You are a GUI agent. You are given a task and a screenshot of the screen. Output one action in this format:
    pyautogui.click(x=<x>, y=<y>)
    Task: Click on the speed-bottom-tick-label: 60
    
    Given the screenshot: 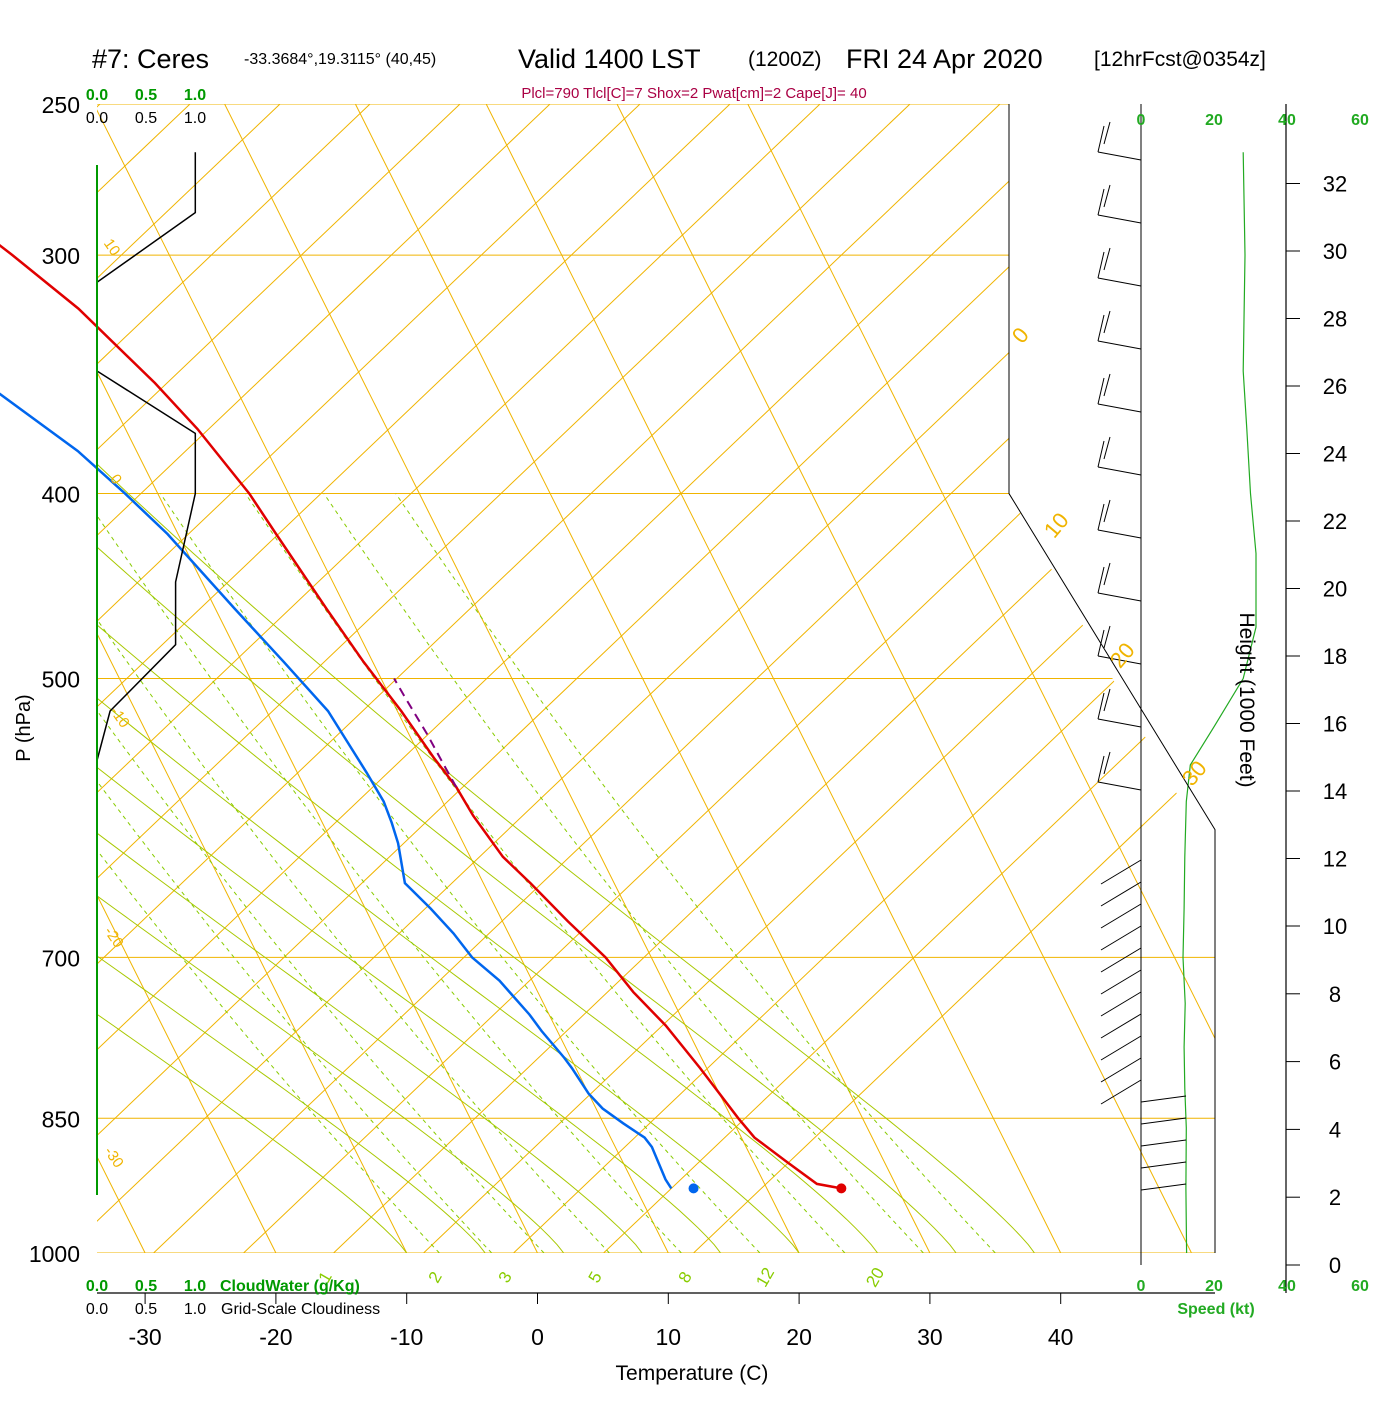 What is the action you would take?
    pyautogui.click(x=1360, y=1286)
    